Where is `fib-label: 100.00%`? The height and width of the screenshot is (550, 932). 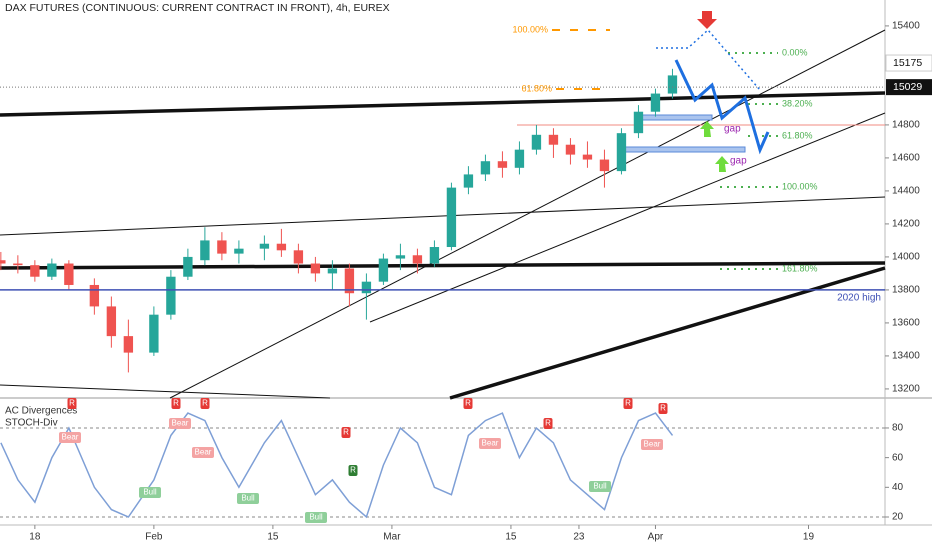
fib-label: 100.00% is located at coordinates (530, 29).